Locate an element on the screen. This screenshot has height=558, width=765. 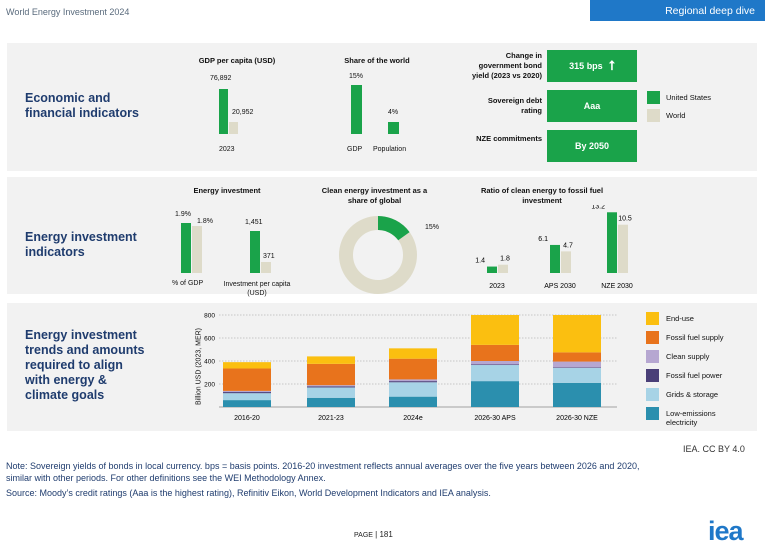
gdp-us-label: 76,892 is located at coordinates (221, 78).